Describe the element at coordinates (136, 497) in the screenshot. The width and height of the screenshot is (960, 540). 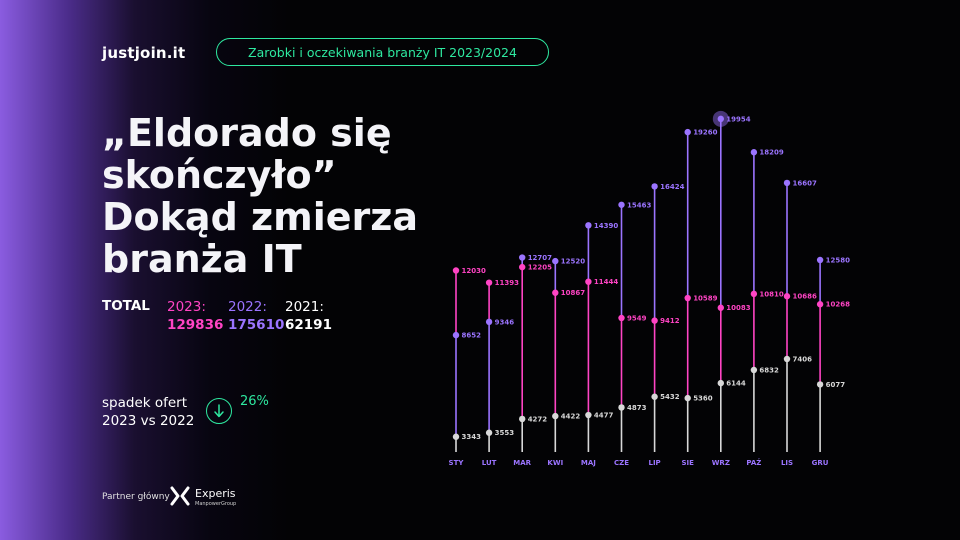
I see `partner-label: Partner główny` at that location.